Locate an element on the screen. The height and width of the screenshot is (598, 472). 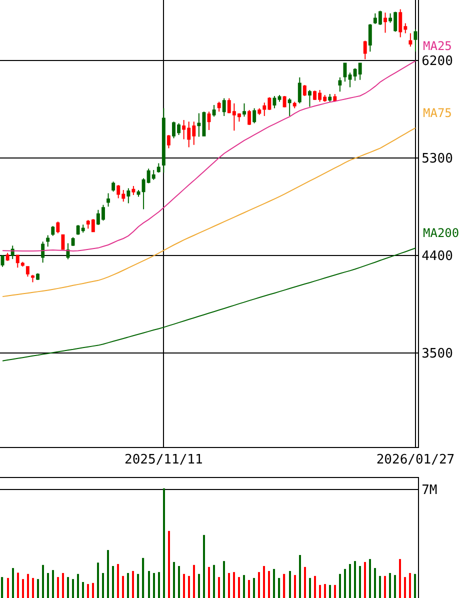
series-label: MA25 is located at coordinates (437, 46).